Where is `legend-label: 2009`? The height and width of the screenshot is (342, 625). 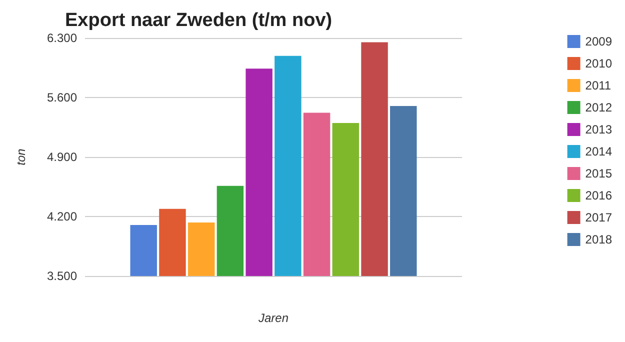
legend-label: 2009 is located at coordinates (598, 41).